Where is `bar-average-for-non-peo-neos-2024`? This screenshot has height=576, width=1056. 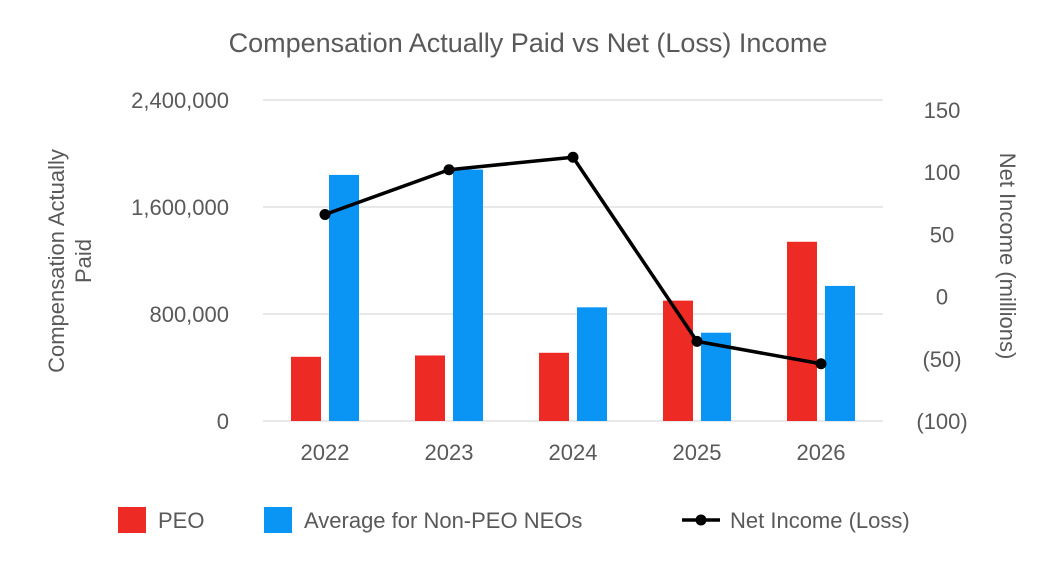
bar-average-for-non-peo-neos-2024 is located at coordinates (592, 364).